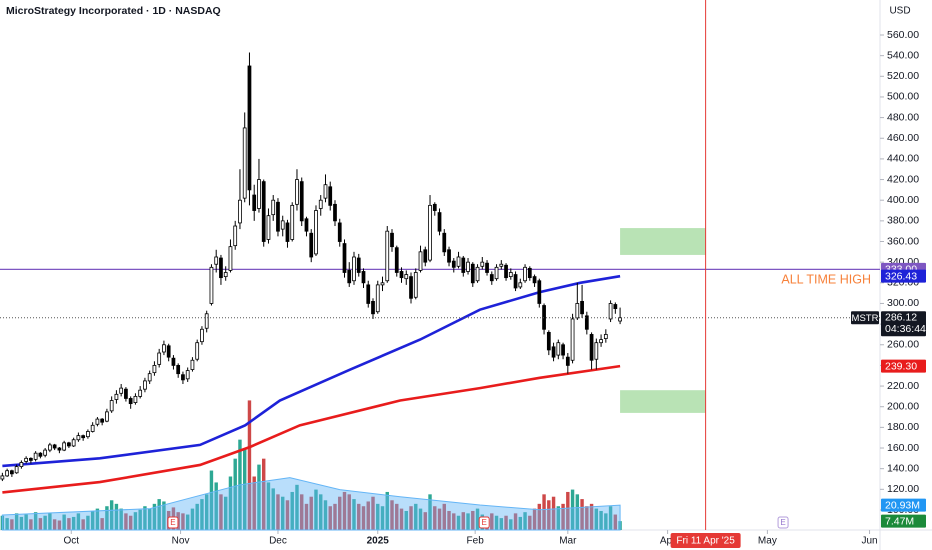 The height and width of the screenshot is (550, 932). I want to click on y-tick-label: 420.00, so click(903, 179).